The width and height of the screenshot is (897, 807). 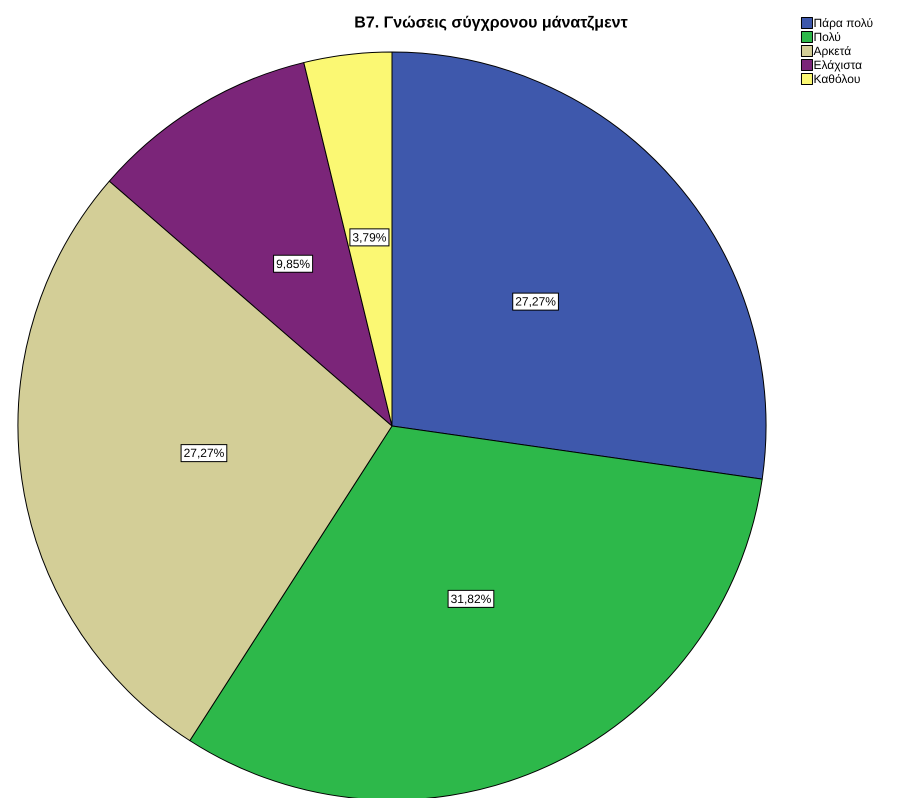 I want to click on legend-label: Αρκετά, so click(x=832, y=51).